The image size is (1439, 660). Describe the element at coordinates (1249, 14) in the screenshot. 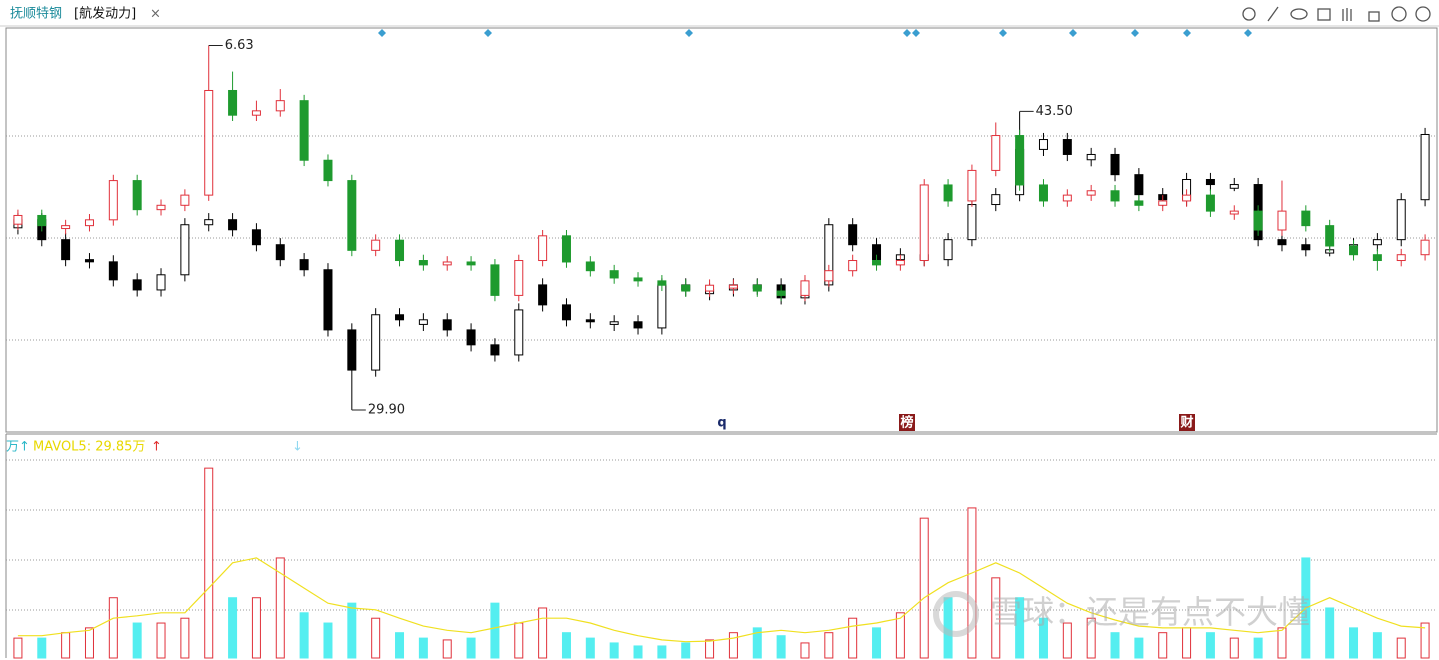

I see `settings-icon` at that location.